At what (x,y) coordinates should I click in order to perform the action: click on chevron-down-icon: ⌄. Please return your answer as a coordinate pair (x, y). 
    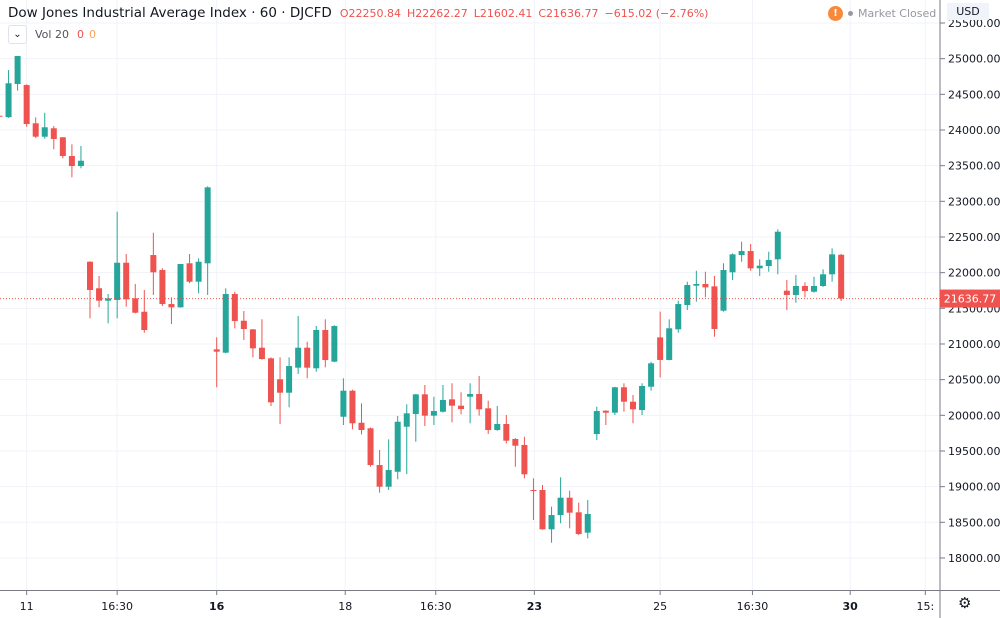
    Looking at the image, I should click on (17, 34).